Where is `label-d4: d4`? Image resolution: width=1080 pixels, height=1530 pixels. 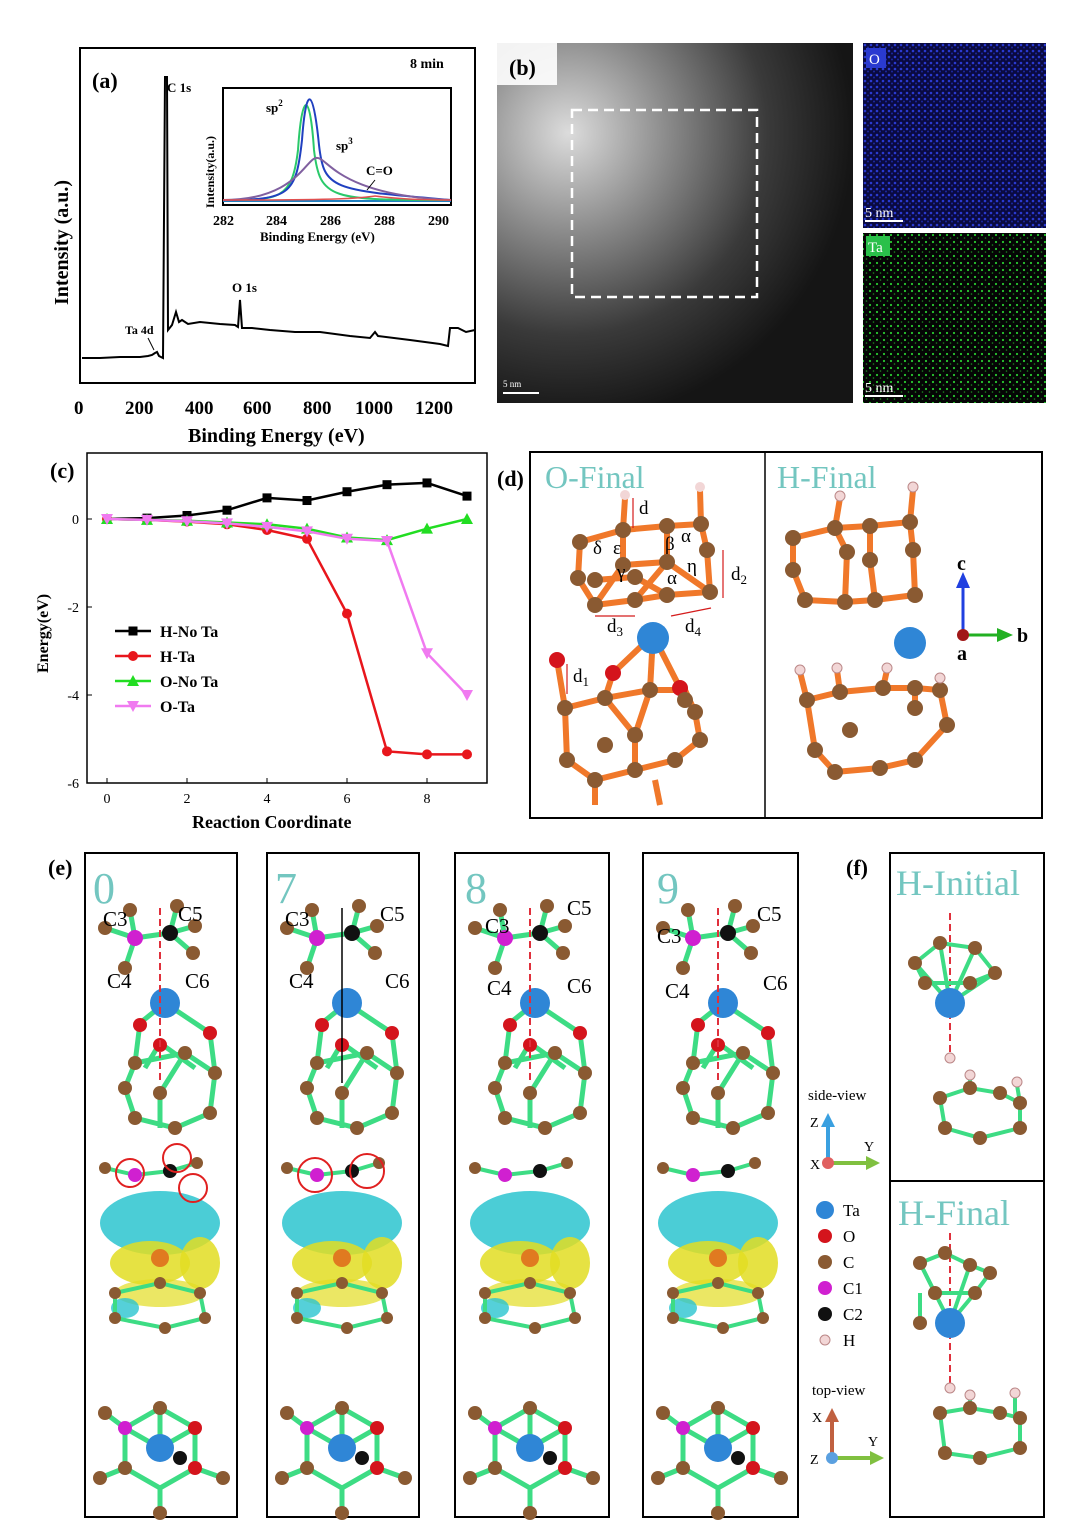 label-d4: d4 is located at coordinates (693, 627).